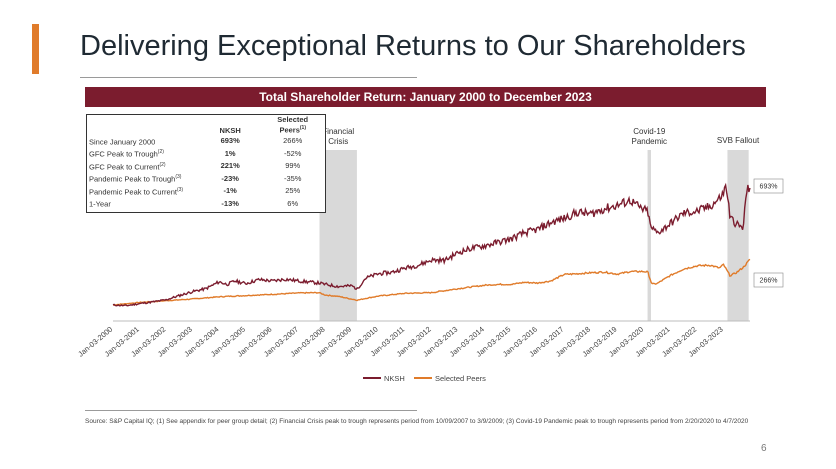 This screenshot has height=469, width=836. Describe the element at coordinates (206, 141) in the screenshot. I see `stats-row: Since January 2000 693% 266%` at that location.